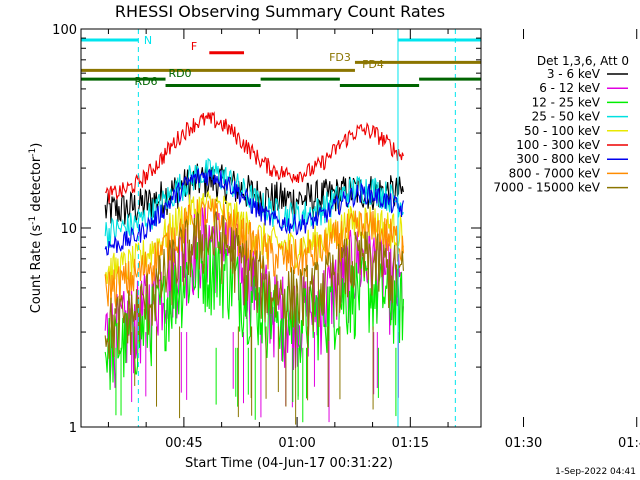  I want to click on x-tick-label: 00:45, so click(183, 443).